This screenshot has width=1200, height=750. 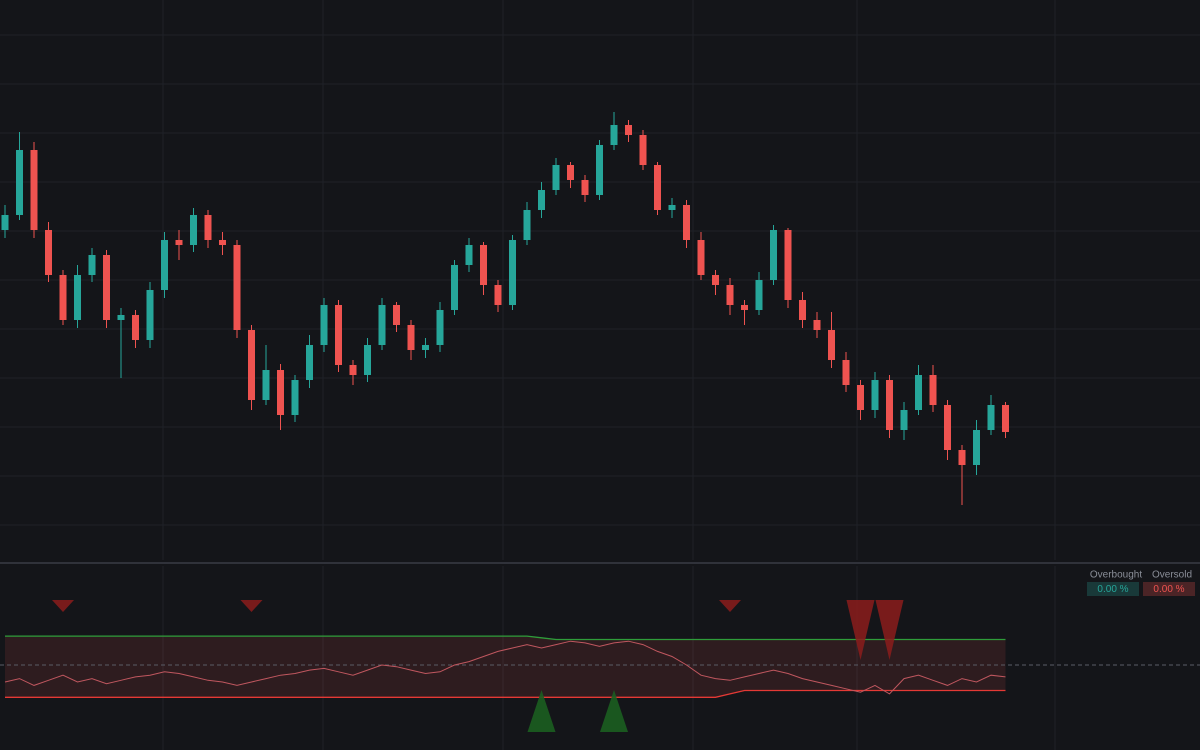 I want to click on legend-label: Oversold, so click(x=1172, y=575).